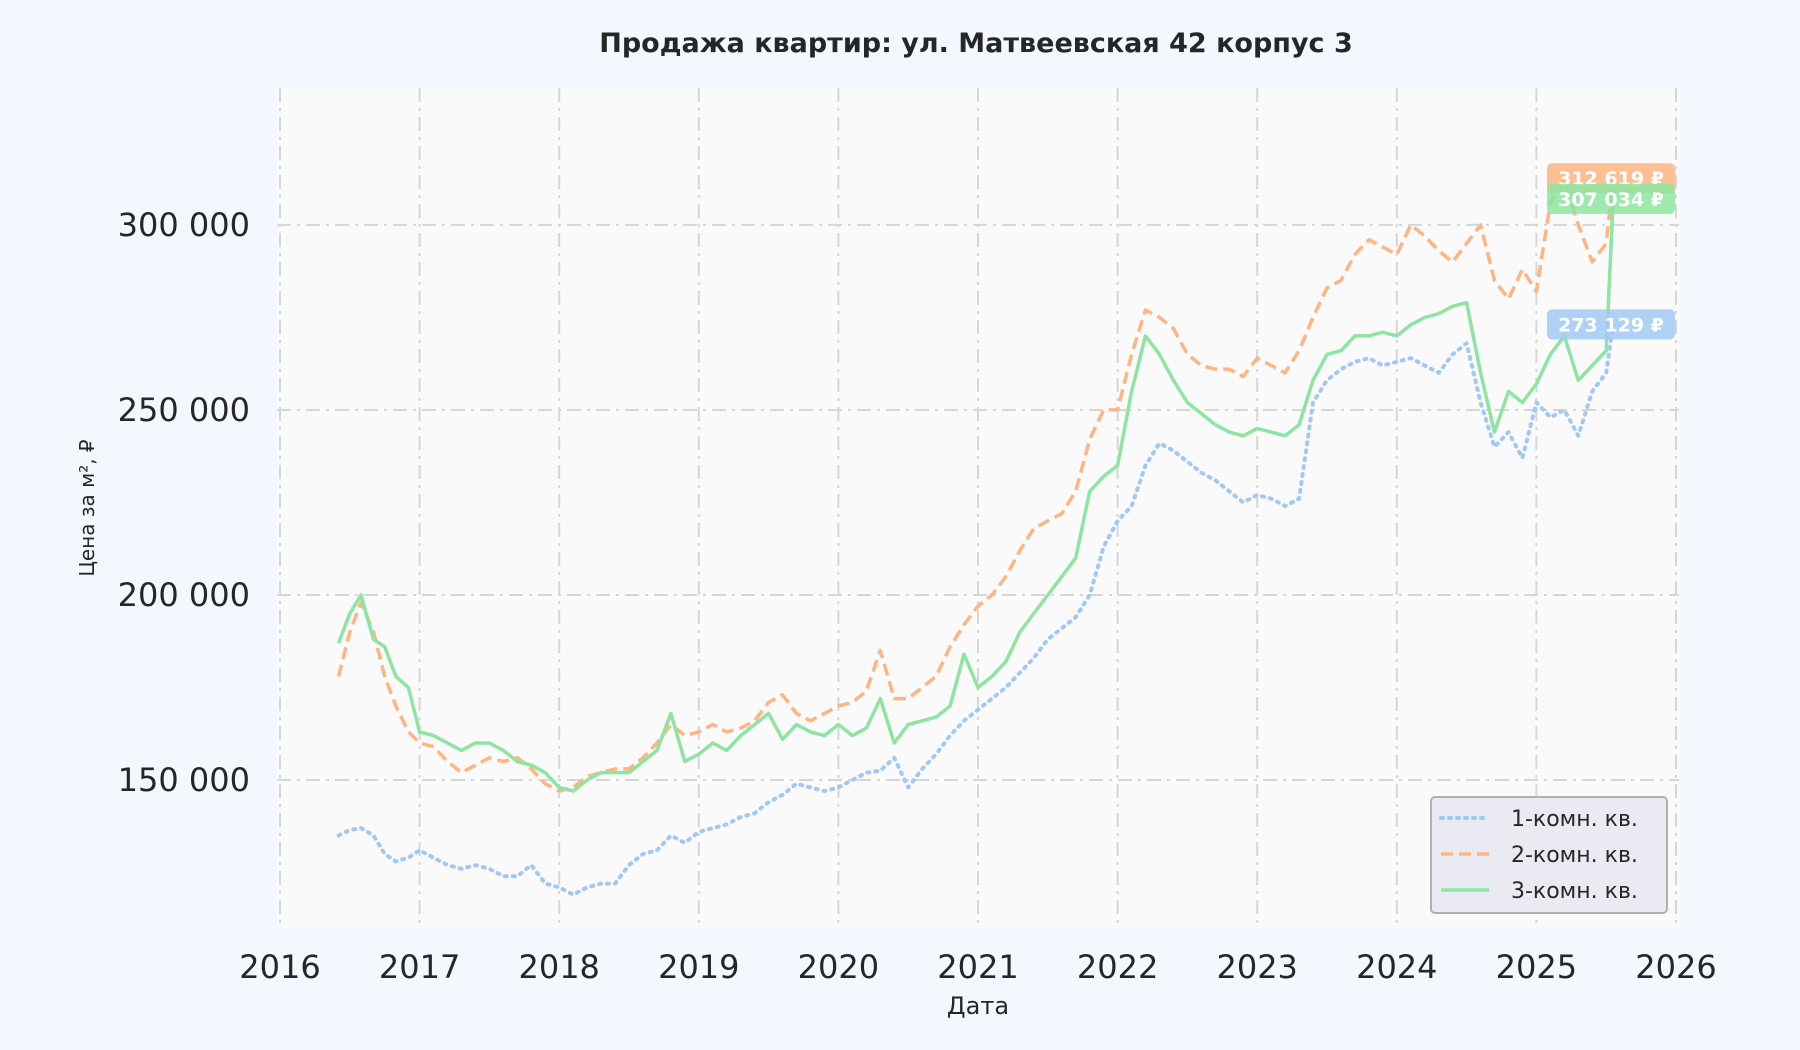 The width and height of the screenshot is (1800, 1050). What do you see at coordinates (87, 508) in the screenshot?
I see `y-axis-label: Цена за м², ₽` at bounding box center [87, 508].